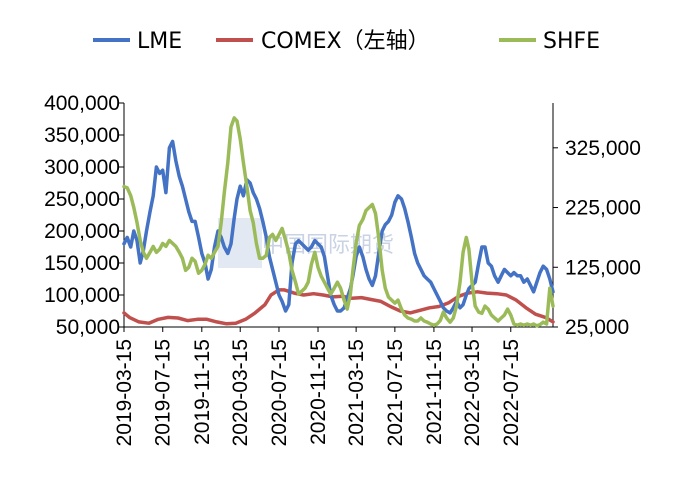  What do you see at coordinates (159, 41) in the screenshot?
I see `legend-label-lme: LME` at bounding box center [159, 41].